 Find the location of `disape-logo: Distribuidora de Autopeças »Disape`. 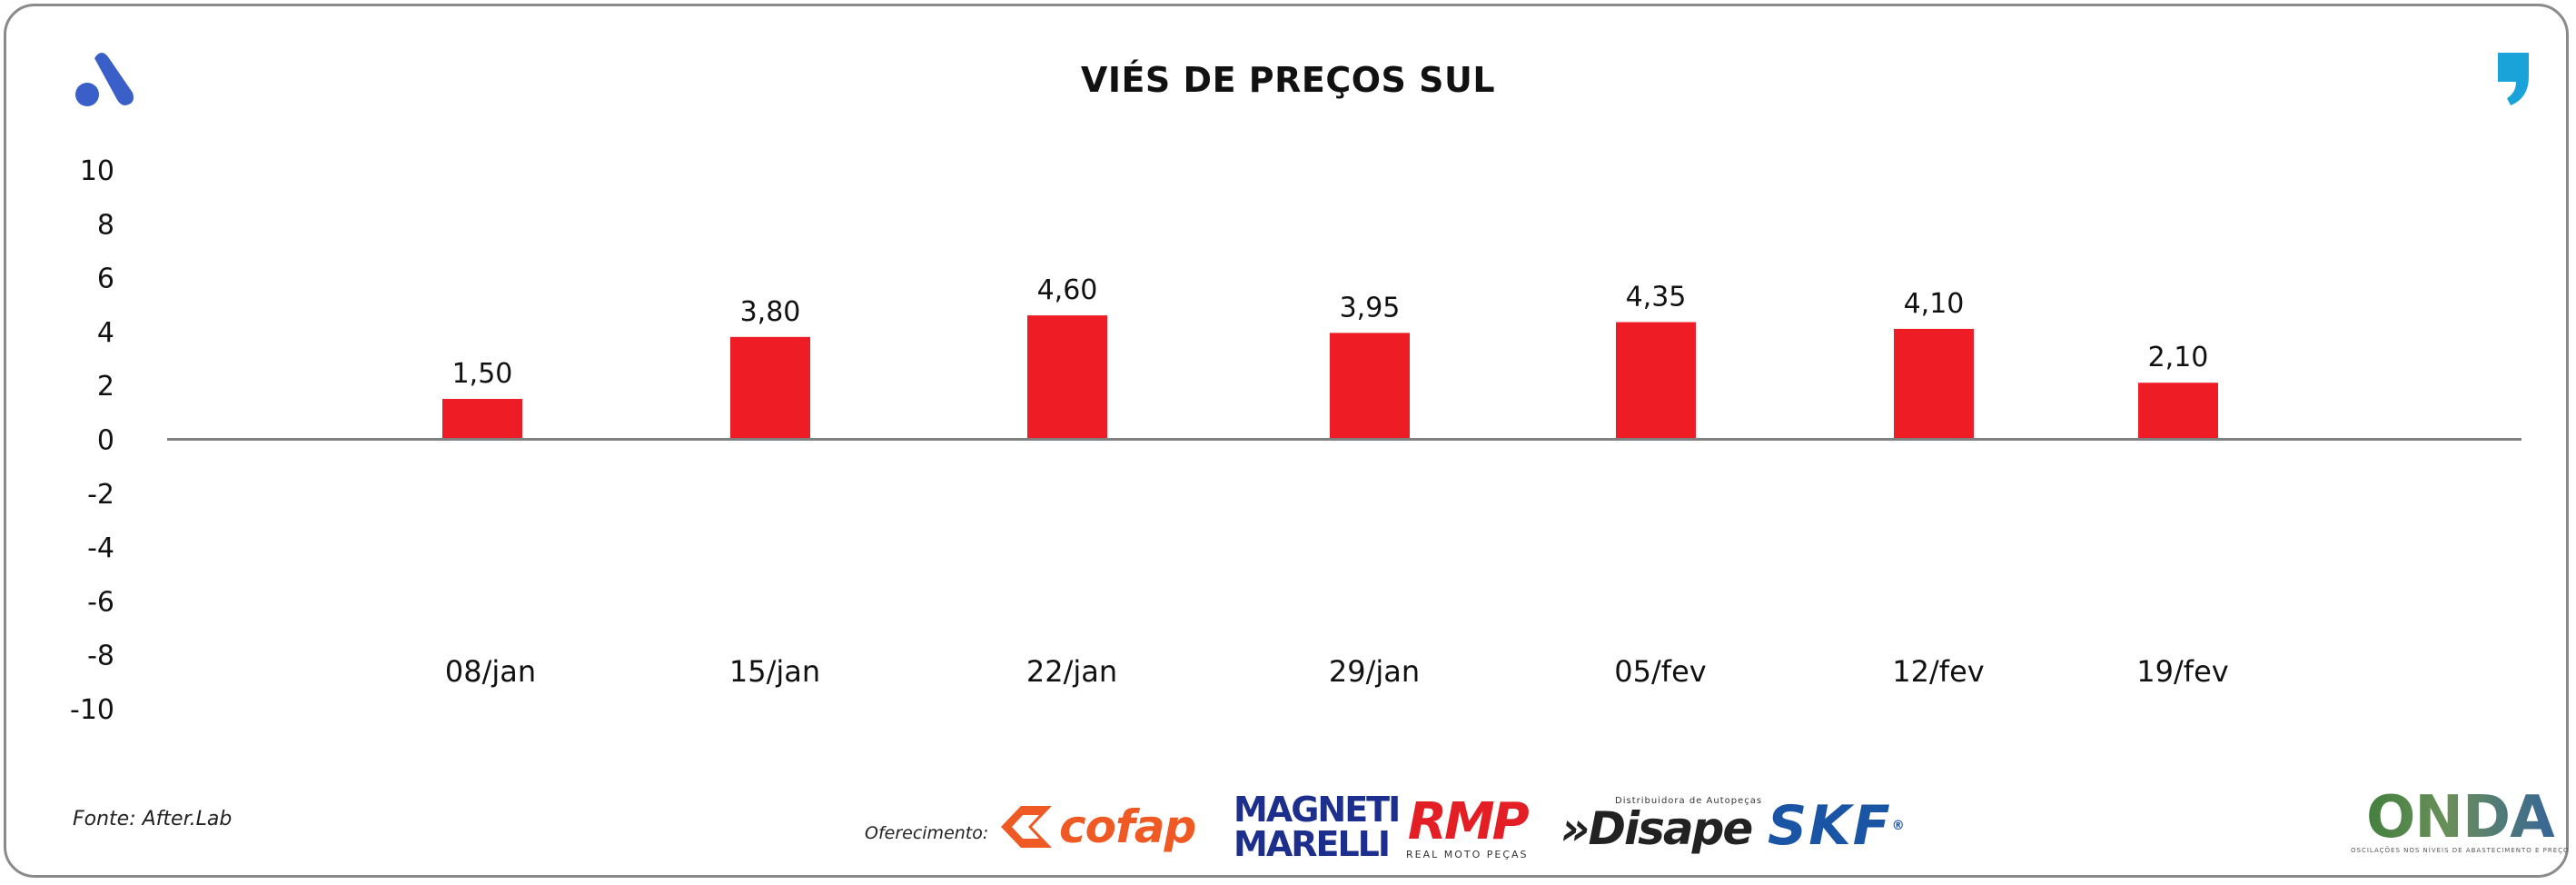

disape-logo: Distribuidora de Autopeças »Disape is located at coordinates (1661, 823).